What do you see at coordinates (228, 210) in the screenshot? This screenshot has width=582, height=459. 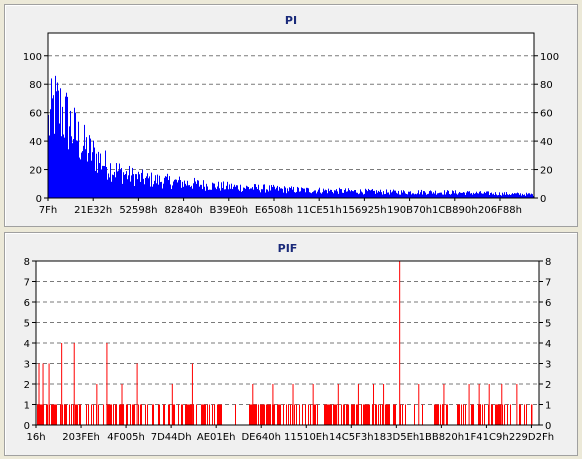 I see `x-tick-label: B39E0h` at bounding box center [228, 210].